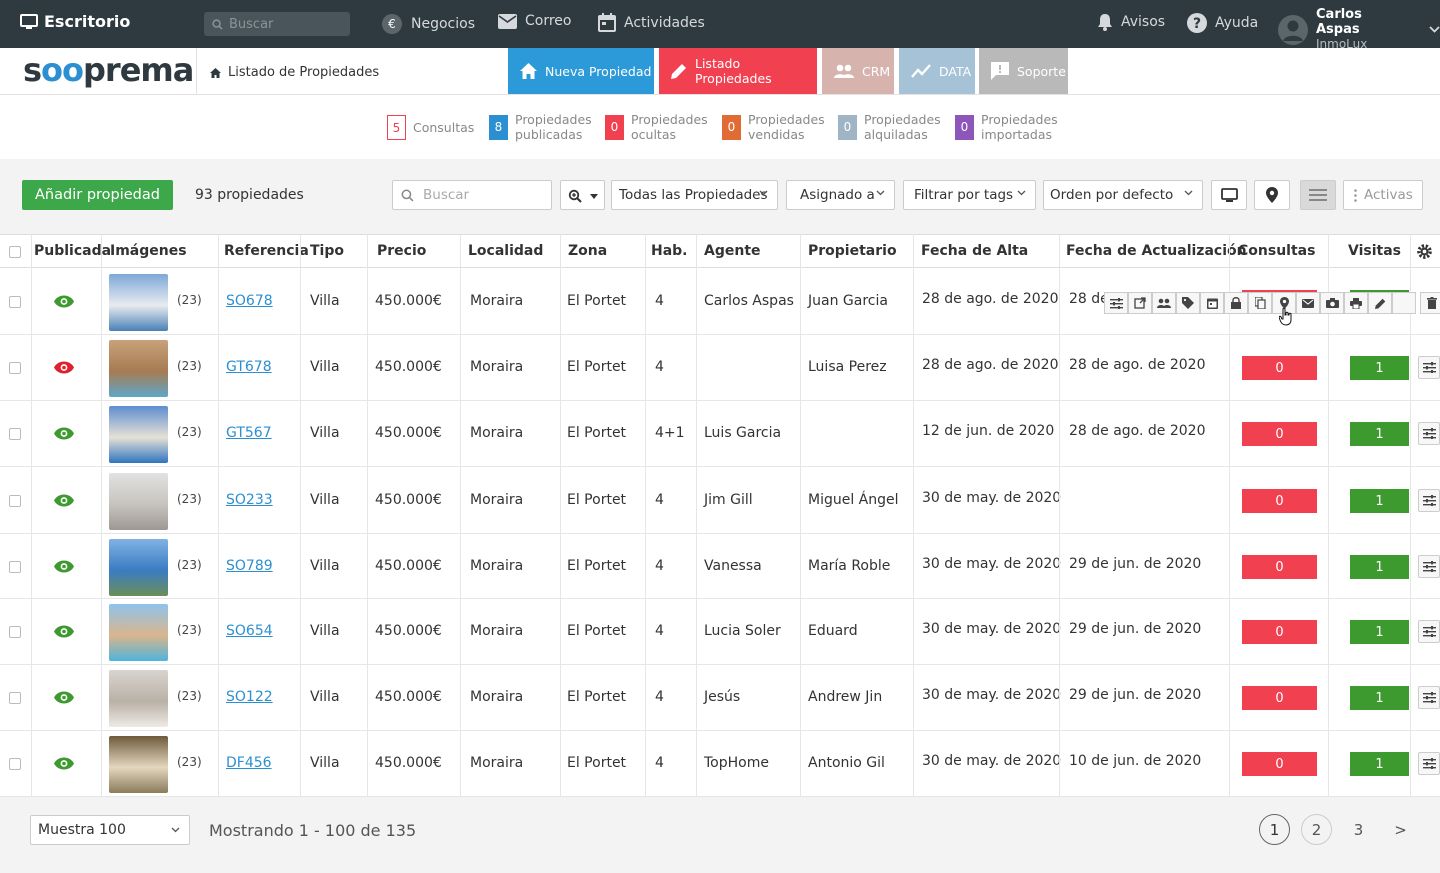  Describe the element at coordinates (1374, 251) in the screenshot. I see `column-header: Visitas` at that location.